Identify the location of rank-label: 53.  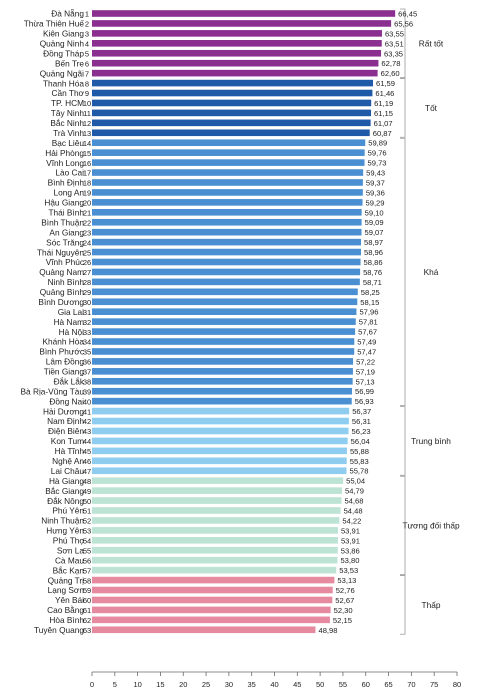
(87, 531).